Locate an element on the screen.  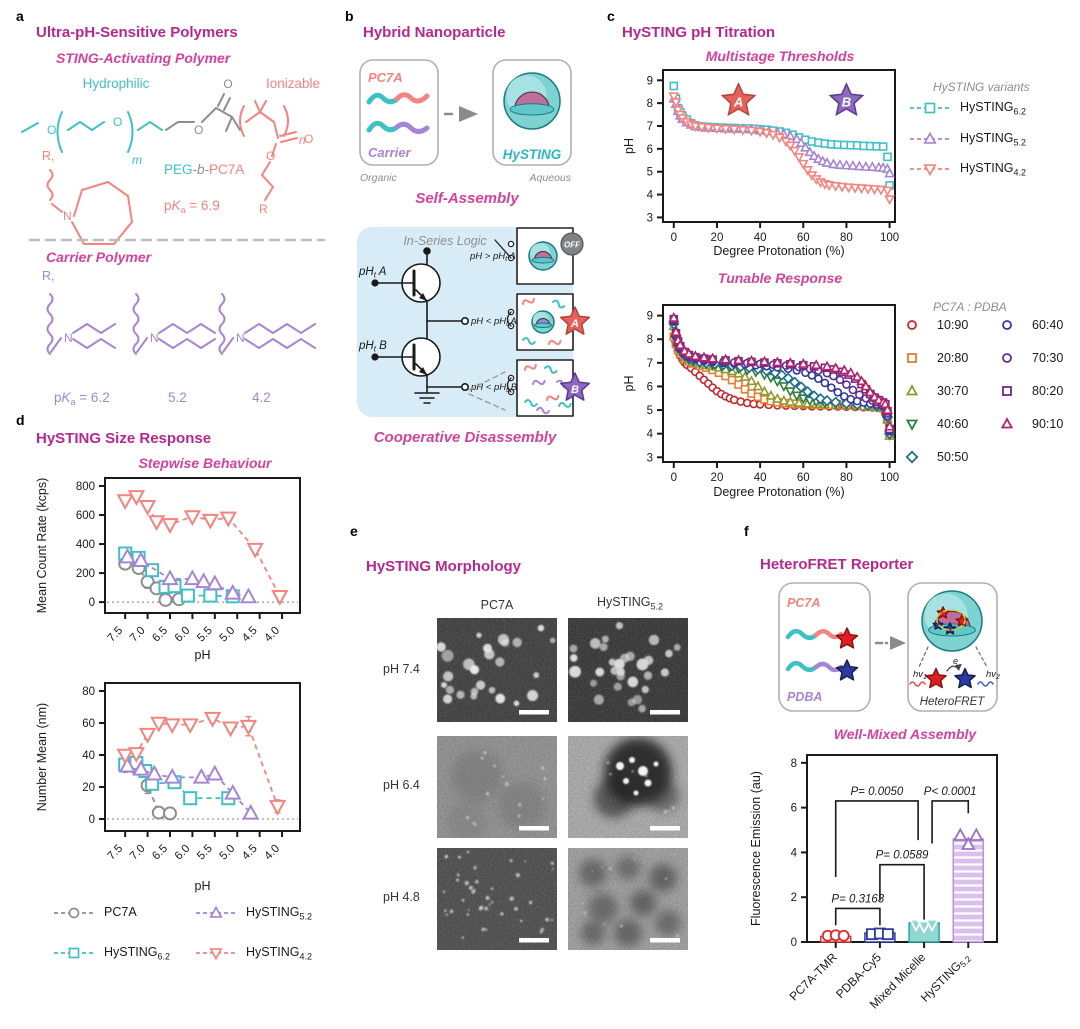
azepane-n: N is located at coordinates (67, 216).